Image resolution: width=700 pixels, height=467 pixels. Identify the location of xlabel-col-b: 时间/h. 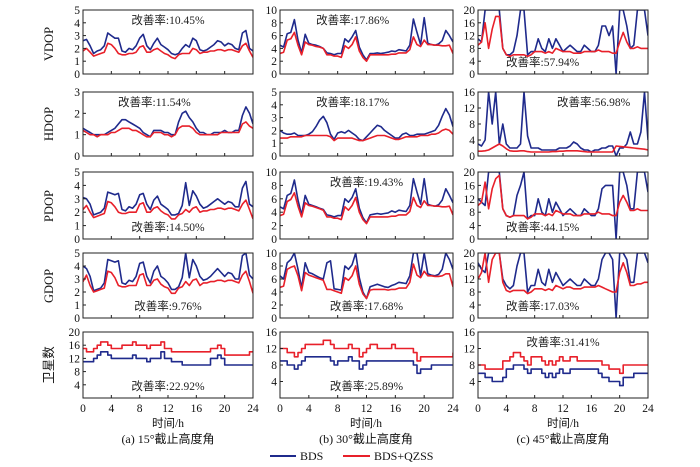
(366, 423).